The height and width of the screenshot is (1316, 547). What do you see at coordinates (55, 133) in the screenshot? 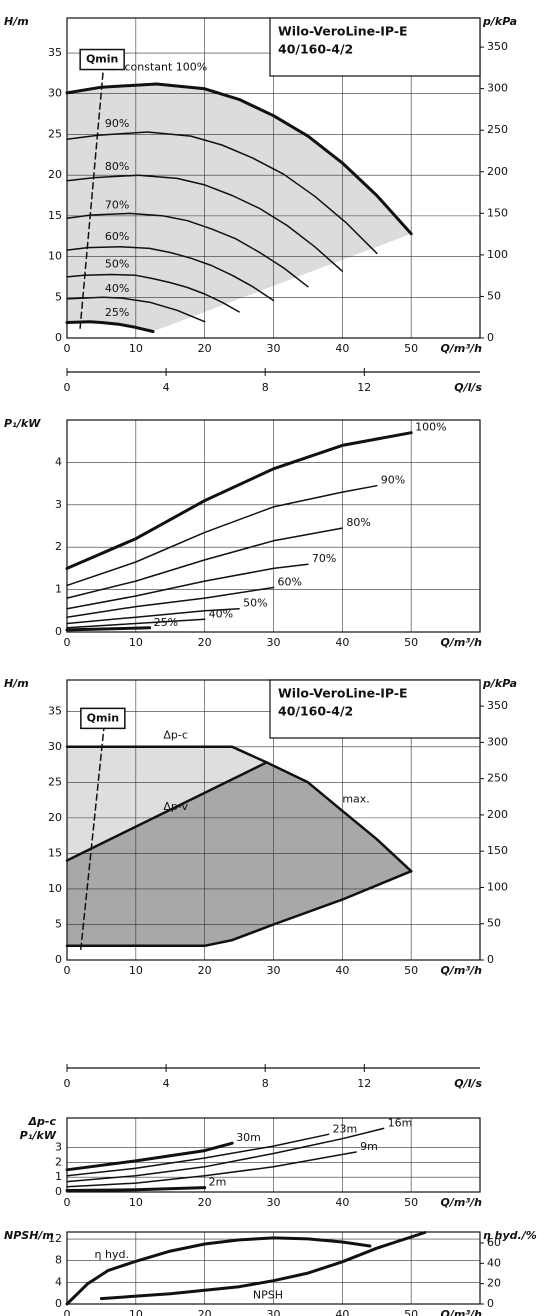
I see `y-tick-label: 25` at bounding box center [55, 133].